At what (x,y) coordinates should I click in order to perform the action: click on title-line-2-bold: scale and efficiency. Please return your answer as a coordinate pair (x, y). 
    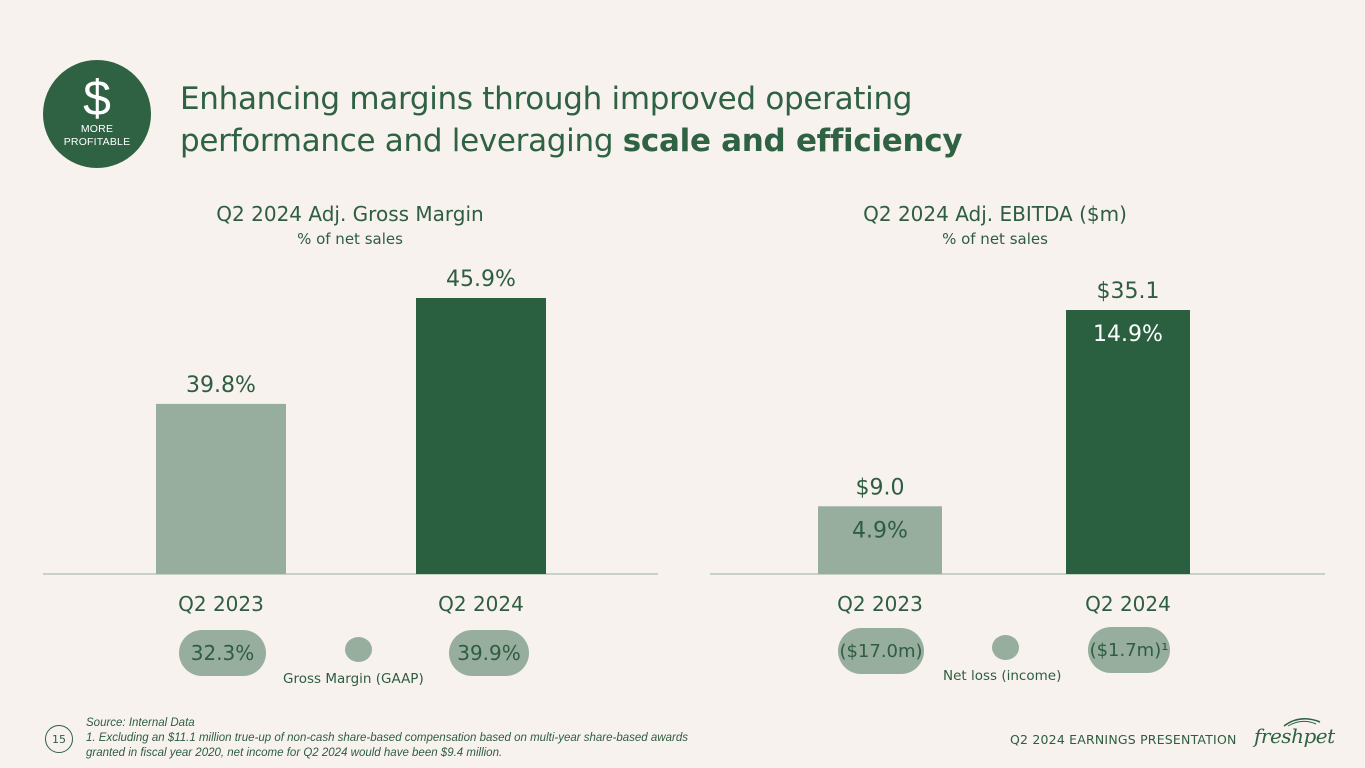
    Looking at the image, I should click on (792, 141).